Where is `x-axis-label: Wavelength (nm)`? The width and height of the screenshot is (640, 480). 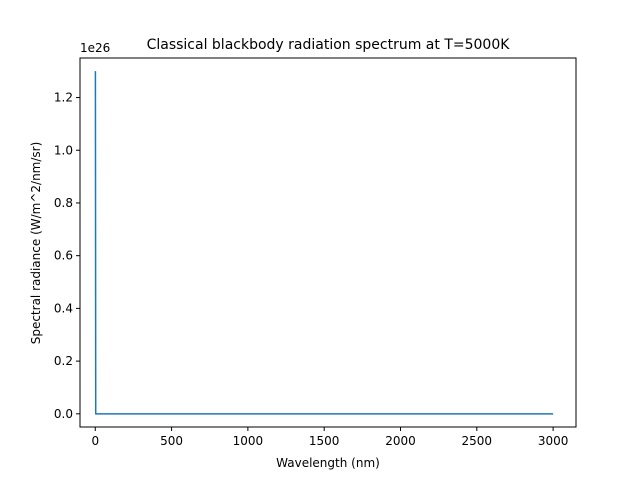
x-axis-label: Wavelength (nm) is located at coordinates (328, 463).